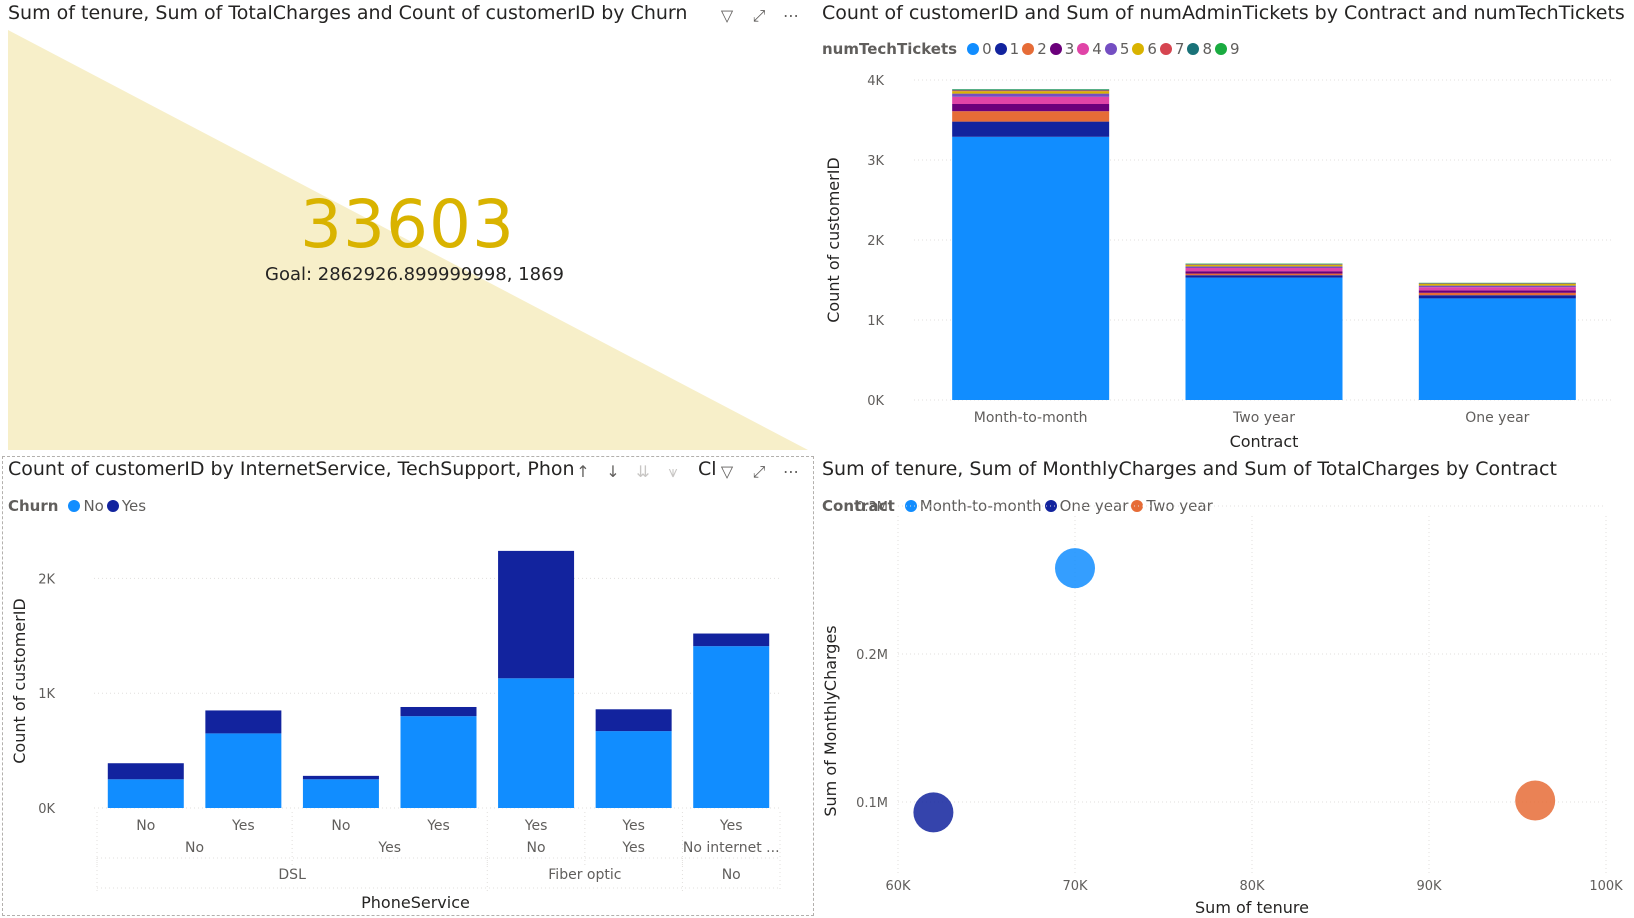  What do you see at coordinates (643, 471) in the screenshot?
I see `expand-all-down-icon: ⇊` at bounding box center [643, 471].